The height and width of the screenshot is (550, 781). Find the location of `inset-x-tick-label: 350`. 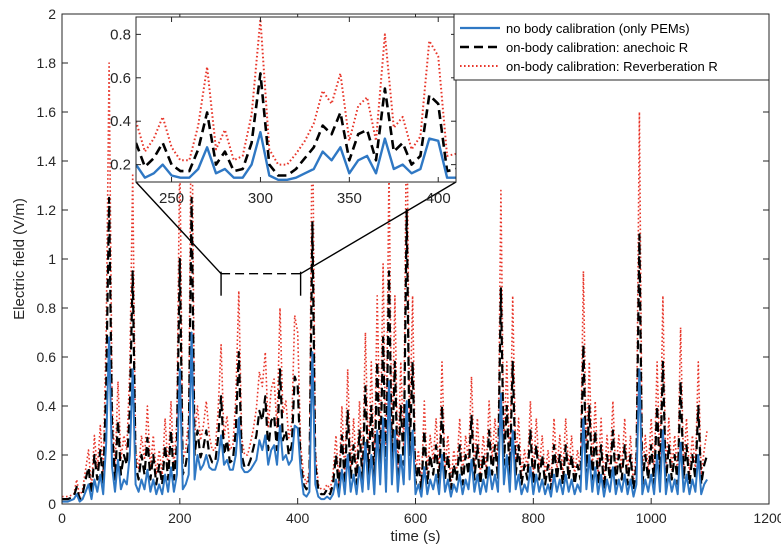

inset-x-tick-label: 350 is located at coordinates (349, 198).